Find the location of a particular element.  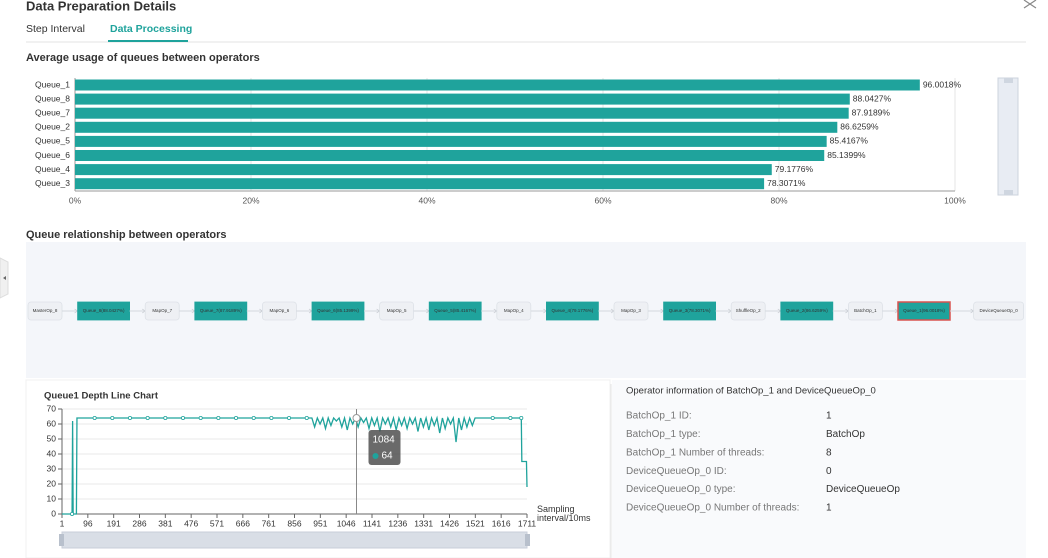

x-tick-label: 96 is located at coordinates (88, 523).